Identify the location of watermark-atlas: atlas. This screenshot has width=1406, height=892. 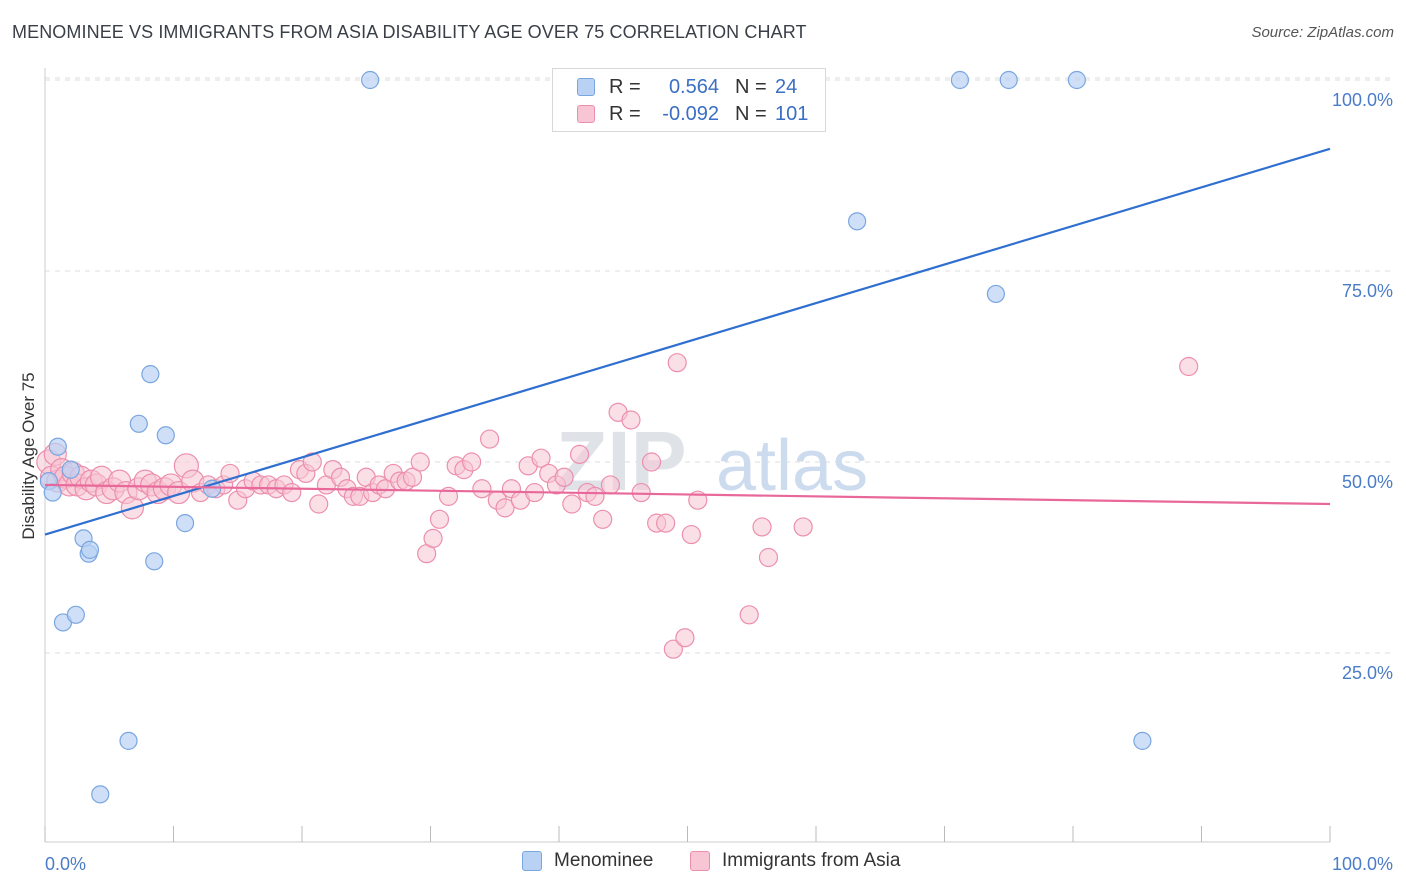
(792, 466).